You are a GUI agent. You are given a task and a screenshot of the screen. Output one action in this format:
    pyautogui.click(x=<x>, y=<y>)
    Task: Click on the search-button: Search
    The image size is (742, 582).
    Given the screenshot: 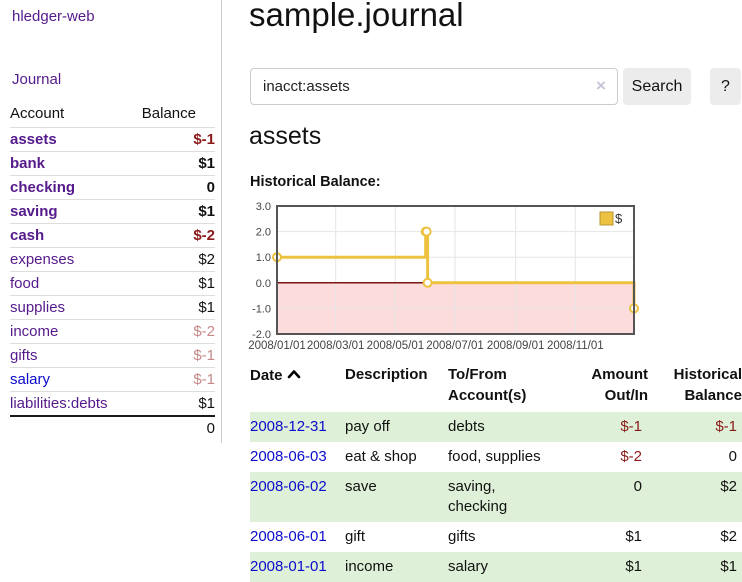 What is the action you would take?
    pyautogui.click(x=657, y=86)
    